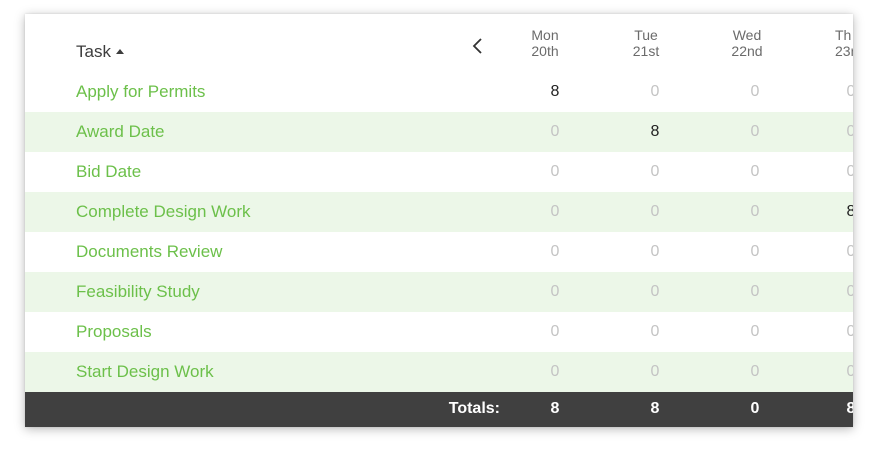 Image resolution: width=878 pixels, height=462 pixels. Describe the element at coordinates (545, 35) in the screenshot. I see `day-name: Mon` at that location.